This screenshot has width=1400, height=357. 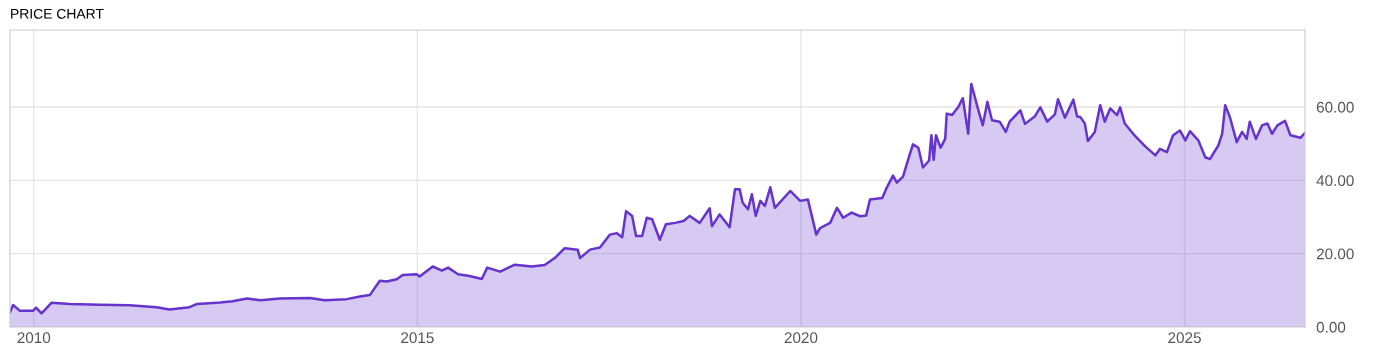 I want to click on x-tick-label: 2010, so click(x=34, y=338).